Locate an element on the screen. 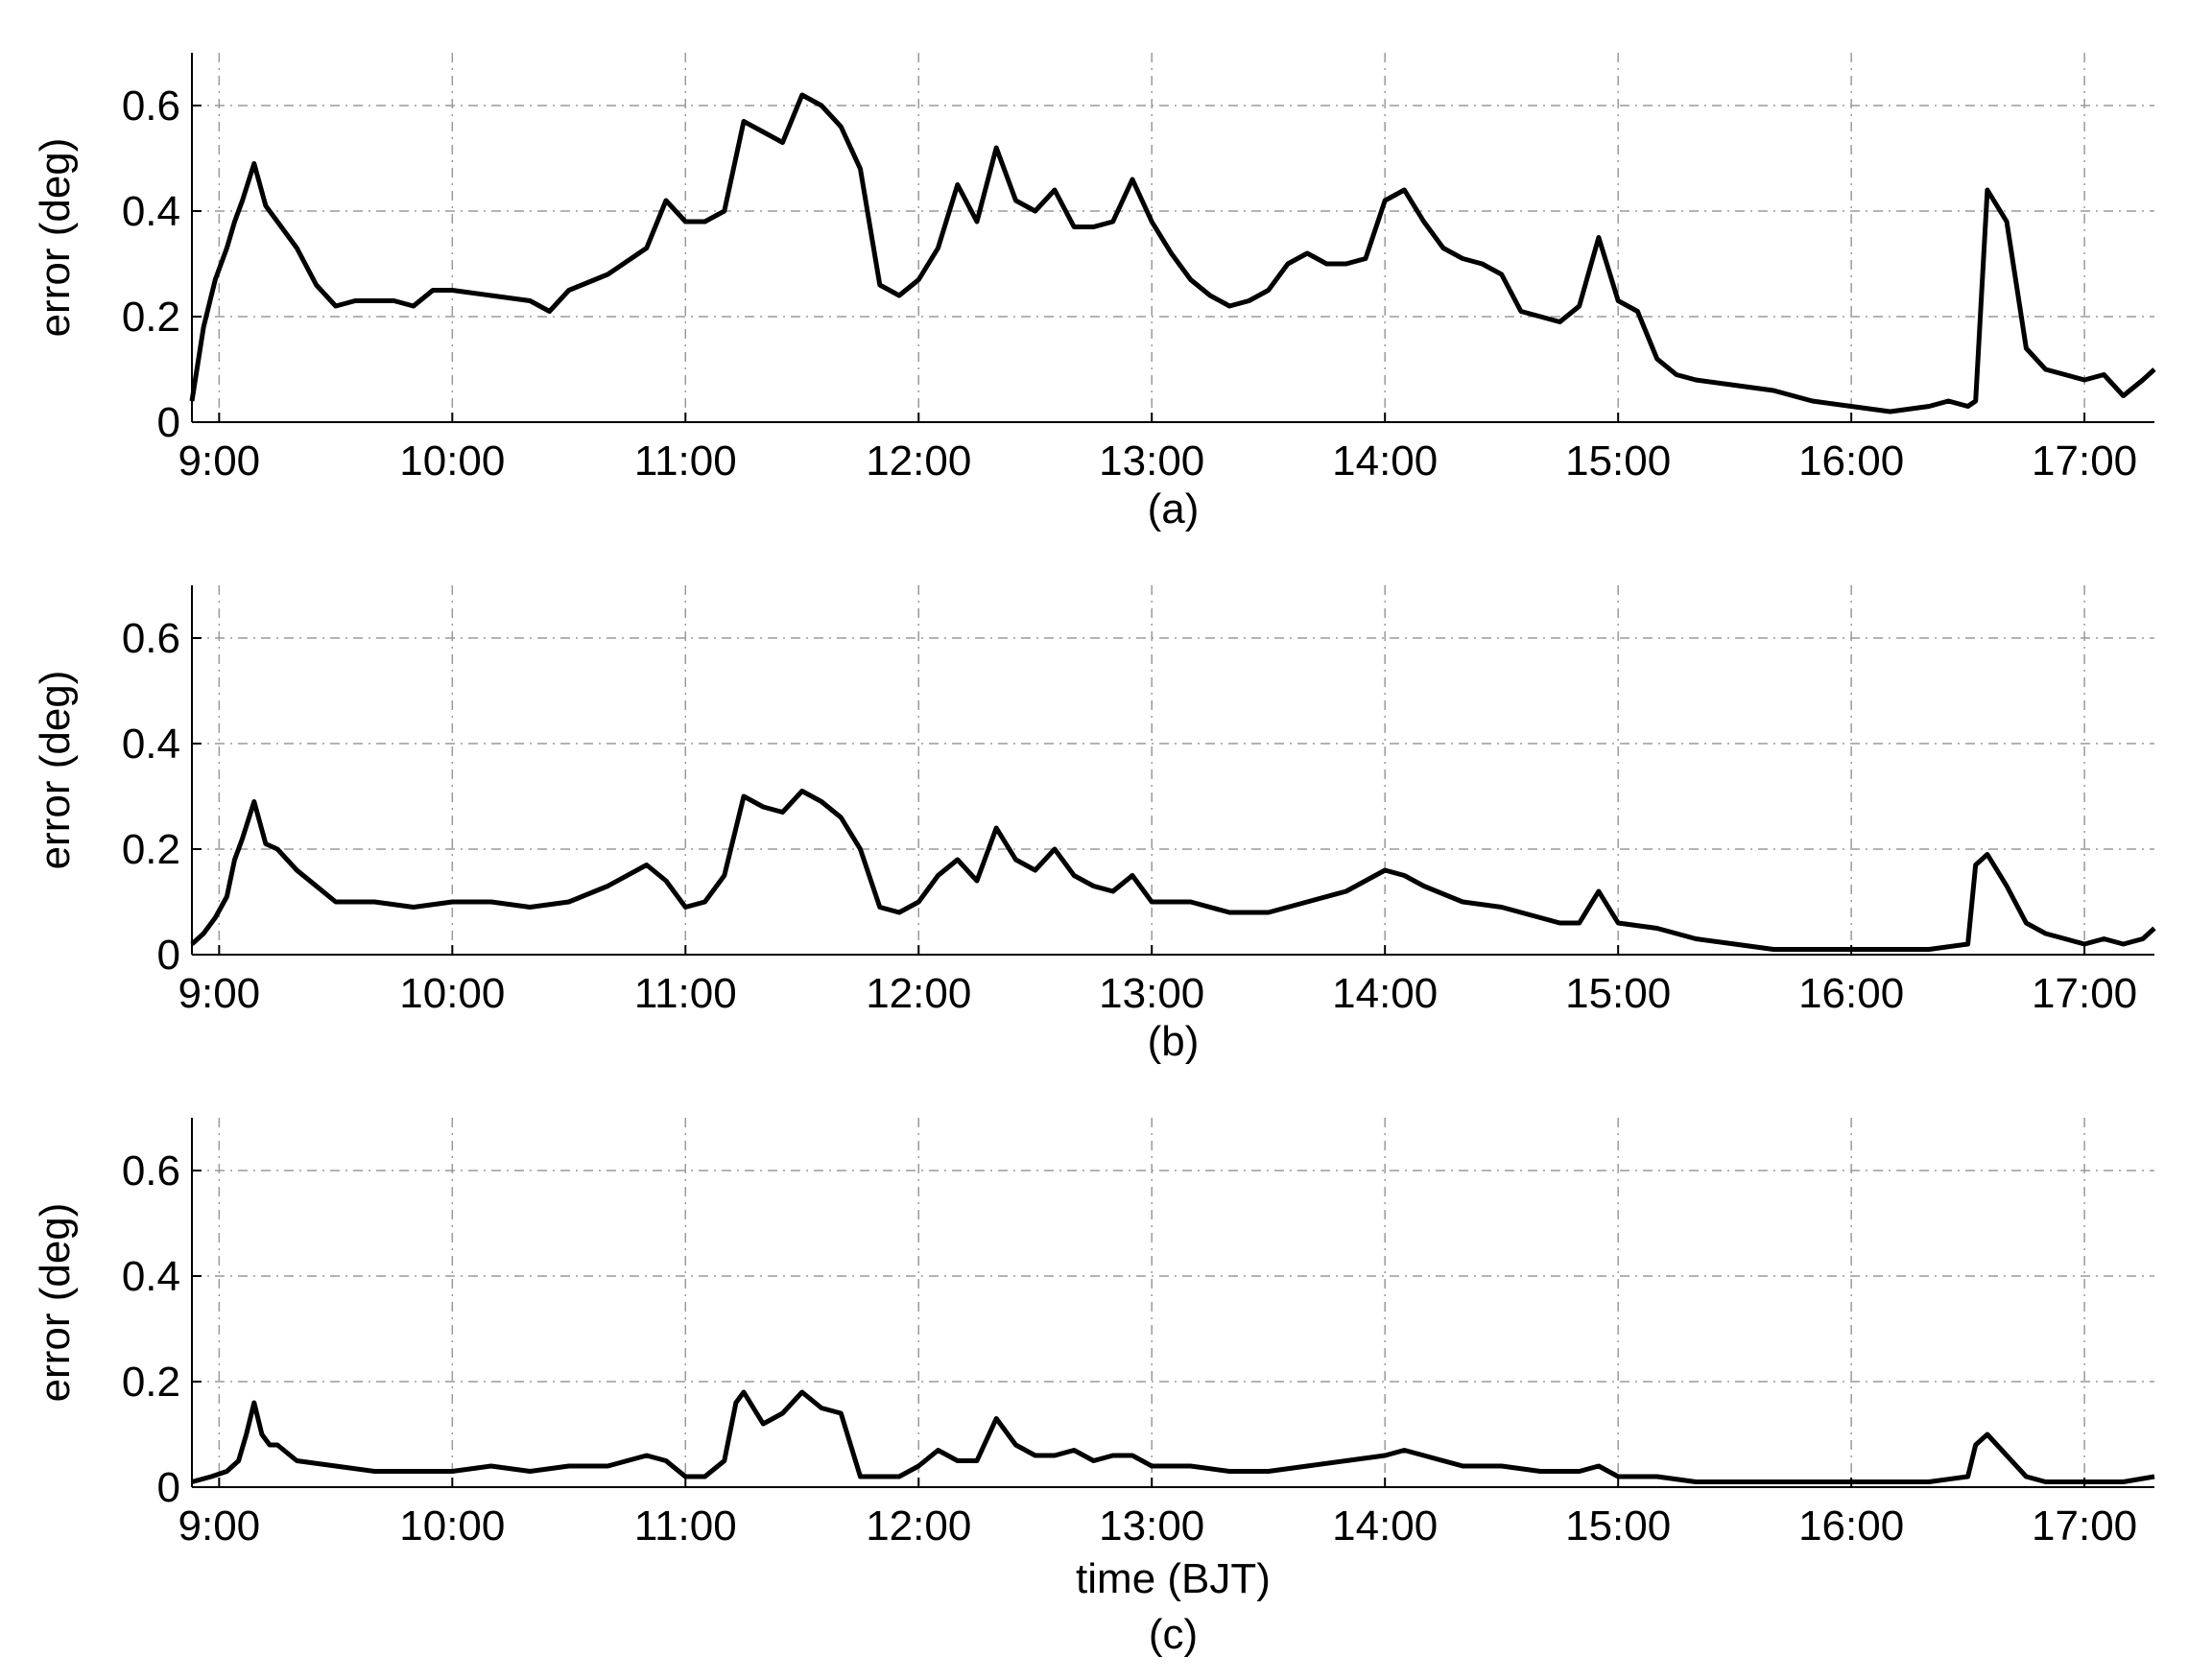 This screenshot has height=1680, width=2188. panel-b-x-tick-label: 15:00 is located at coordinates (1618, 993).